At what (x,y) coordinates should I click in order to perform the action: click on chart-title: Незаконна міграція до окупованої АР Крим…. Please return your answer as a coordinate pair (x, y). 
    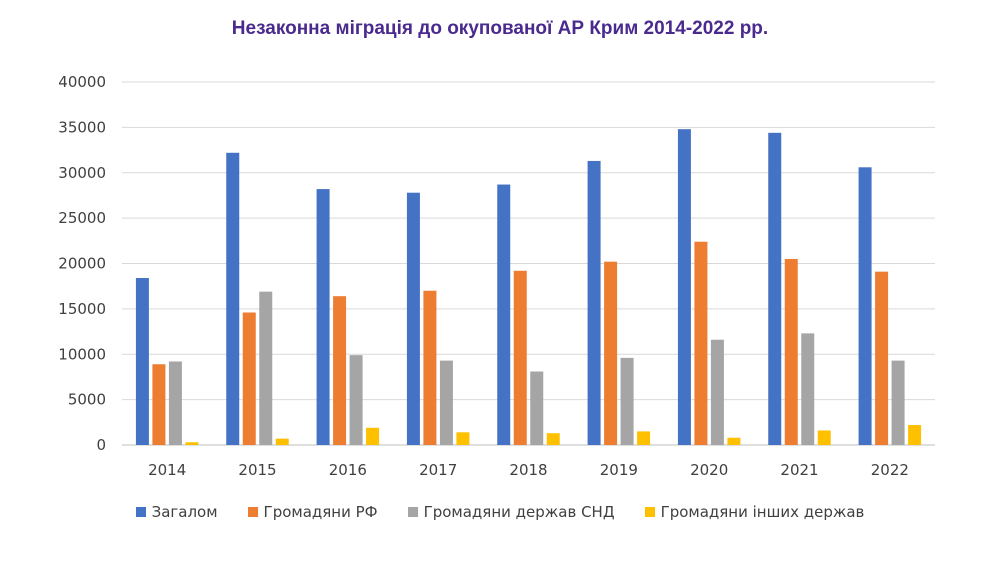
    Looking at the image, I should click on (500, 28).